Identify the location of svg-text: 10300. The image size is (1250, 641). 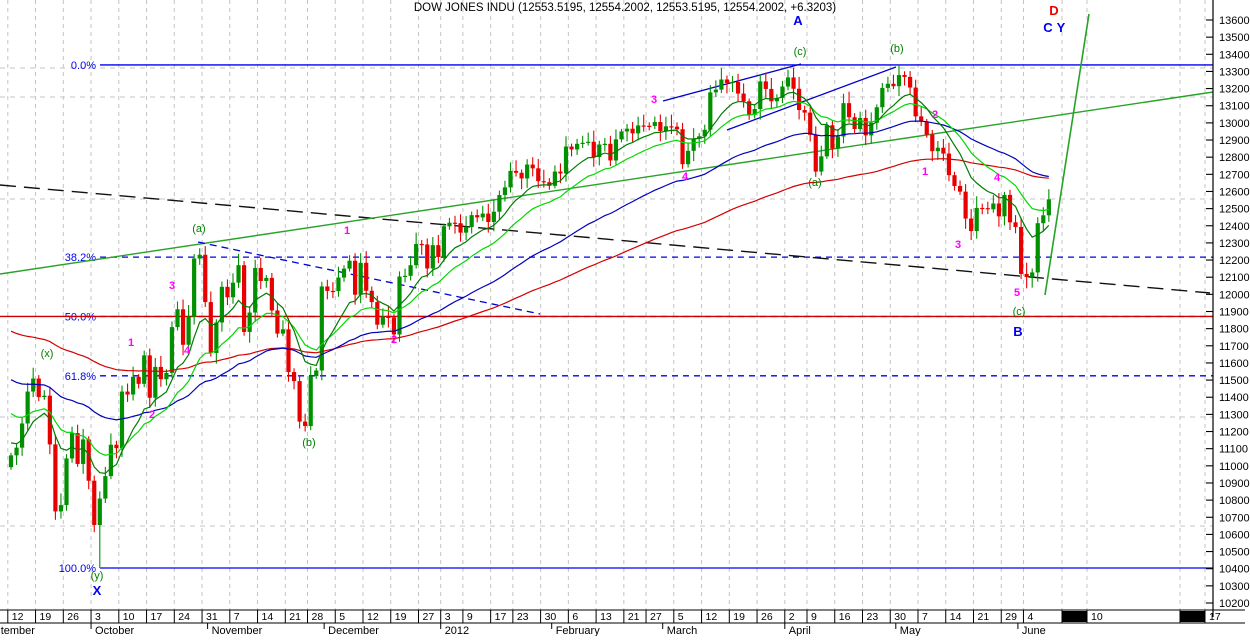
(1234, 587).